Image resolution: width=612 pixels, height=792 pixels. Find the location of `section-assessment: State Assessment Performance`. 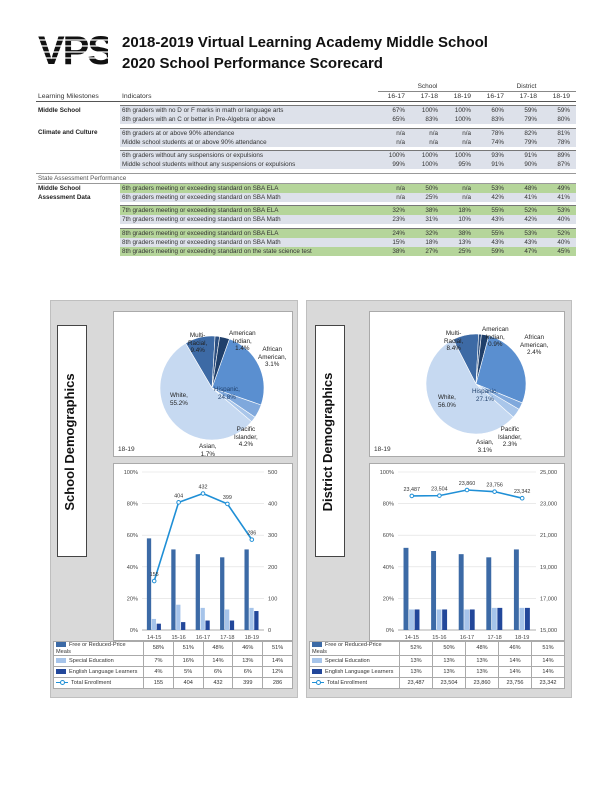

section-assessment: State Assessment Performance is located at coordinates (306, 178).